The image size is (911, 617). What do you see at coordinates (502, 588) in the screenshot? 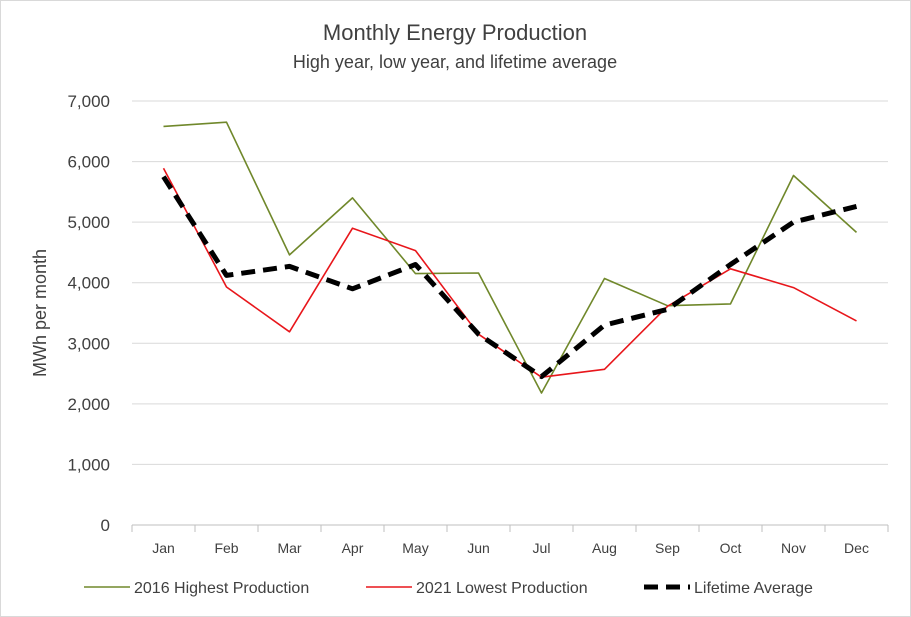
I see `legend-label: 2021 Lowest Production` at bounding box center [502, 588].